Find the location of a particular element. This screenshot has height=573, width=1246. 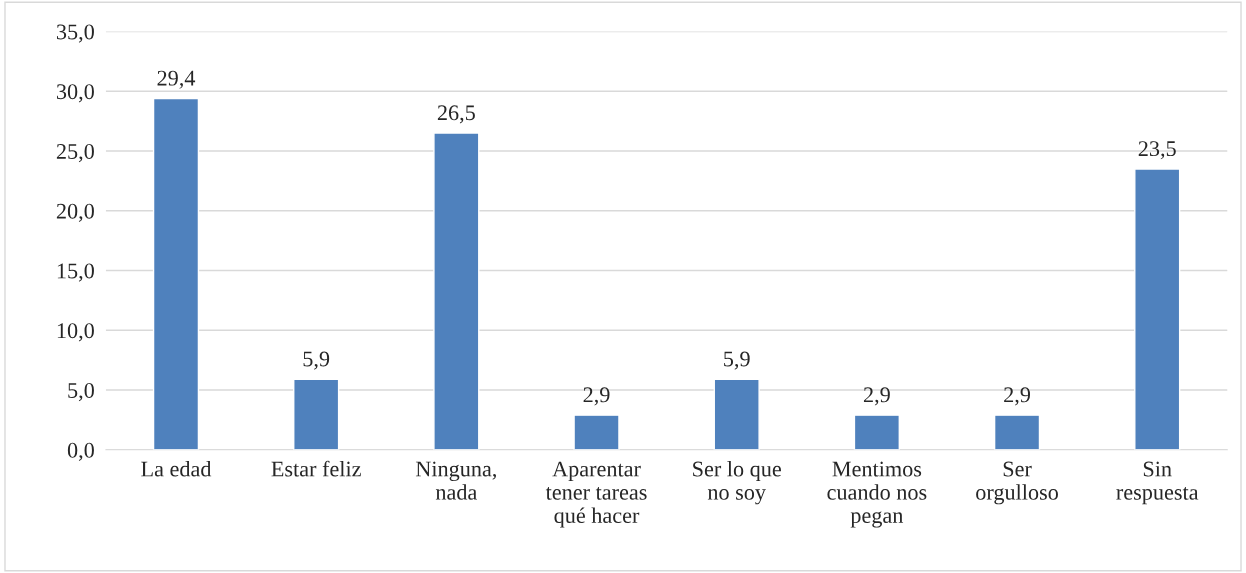

x-tick-label: Ninguna, nada is located at coordinates (455, 480).